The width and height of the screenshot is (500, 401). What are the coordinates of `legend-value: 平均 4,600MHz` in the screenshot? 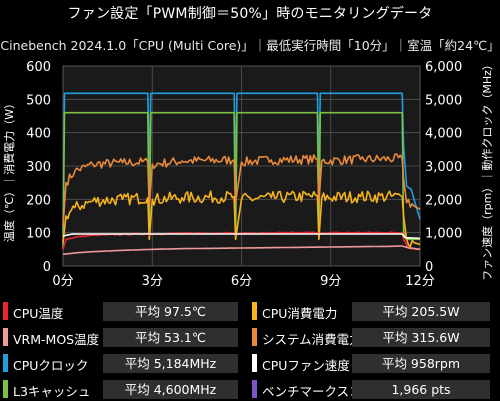 It's located at (170, 389).